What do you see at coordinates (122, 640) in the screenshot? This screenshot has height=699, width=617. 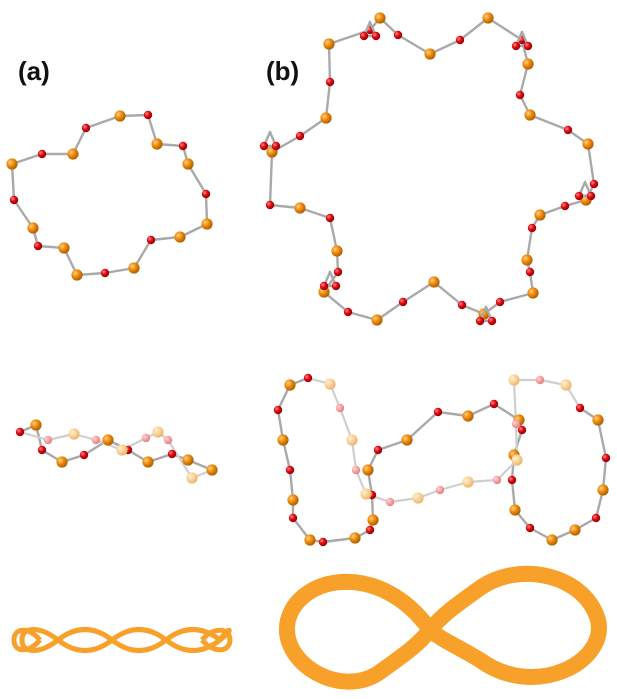 I see `ribbon-a-twisted-loop` at bounding box center [122, 640].